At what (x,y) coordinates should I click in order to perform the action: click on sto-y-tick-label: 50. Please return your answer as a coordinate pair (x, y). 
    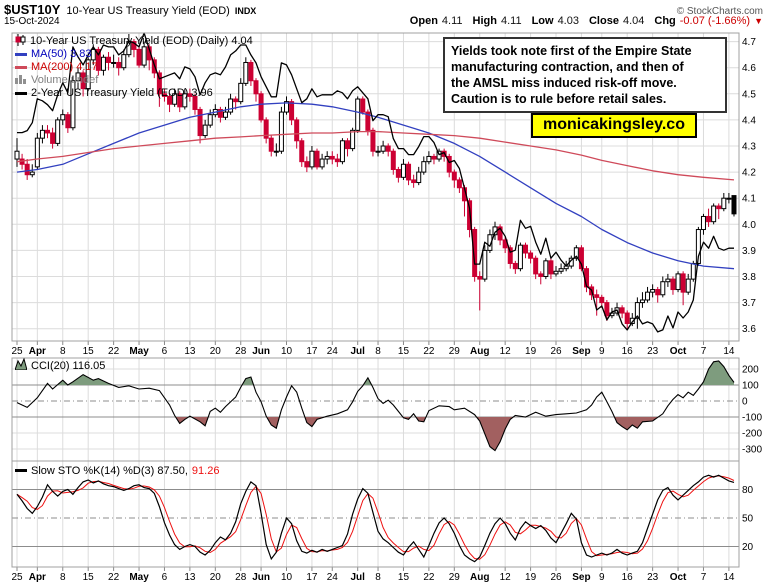
    Looking at the image, I should click on (748, 519).